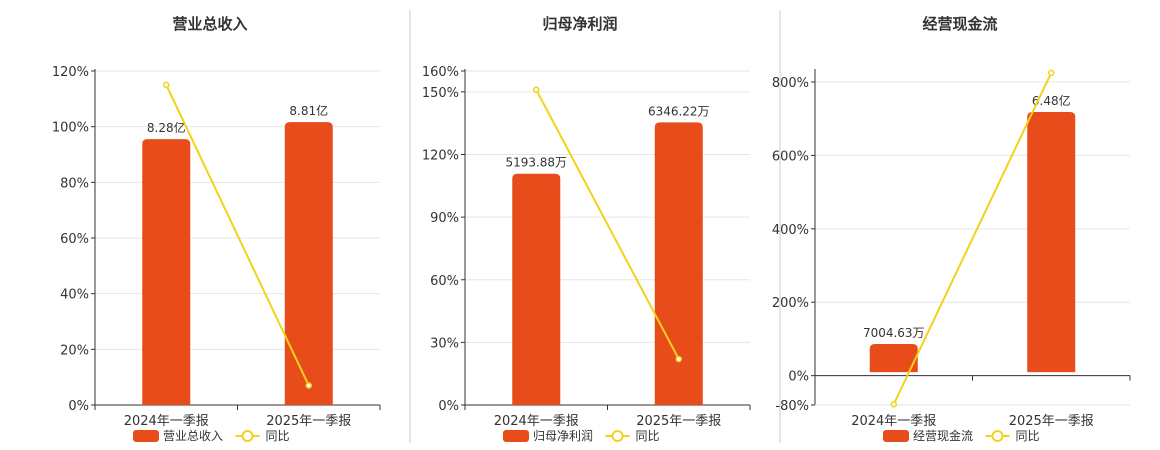  I want to click on bar-data-label: 8.81亿, so click(308, 110).